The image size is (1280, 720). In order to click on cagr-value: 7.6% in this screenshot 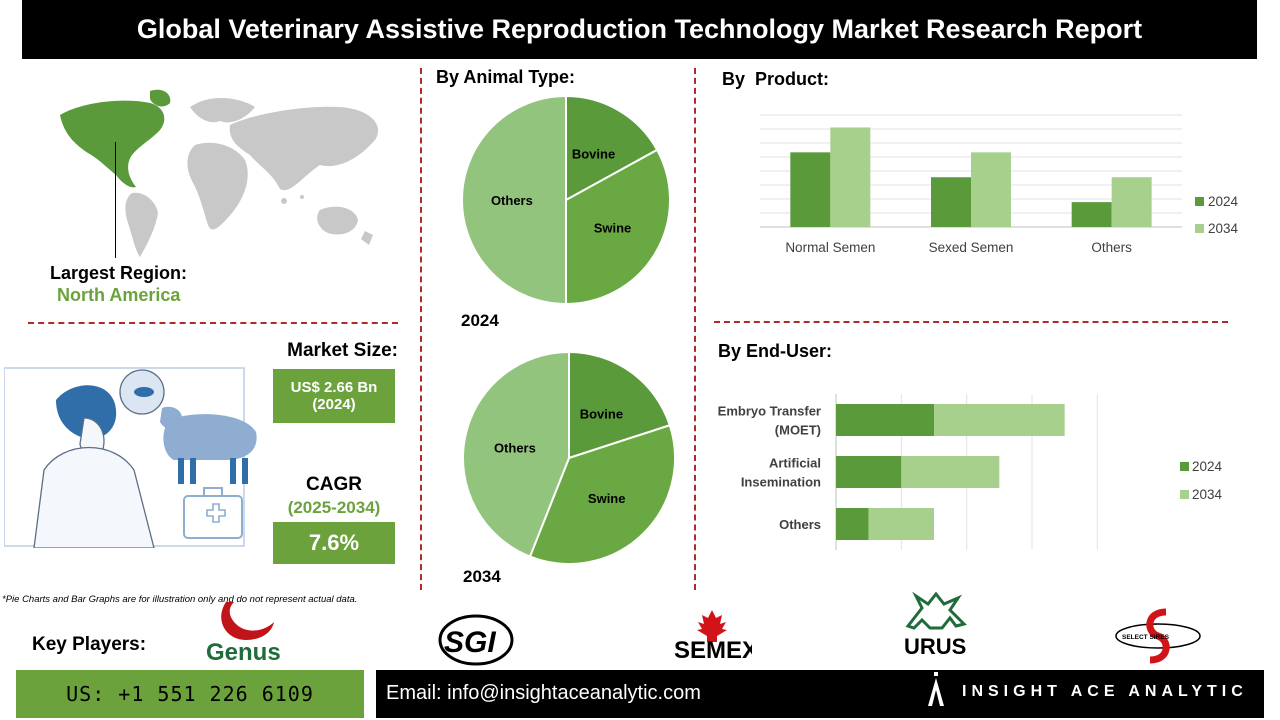, I will do `click(334, 543)`.